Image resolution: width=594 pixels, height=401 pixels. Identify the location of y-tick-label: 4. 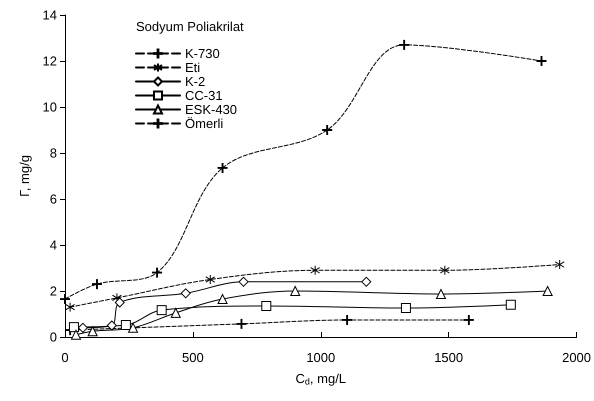
(53, 245).